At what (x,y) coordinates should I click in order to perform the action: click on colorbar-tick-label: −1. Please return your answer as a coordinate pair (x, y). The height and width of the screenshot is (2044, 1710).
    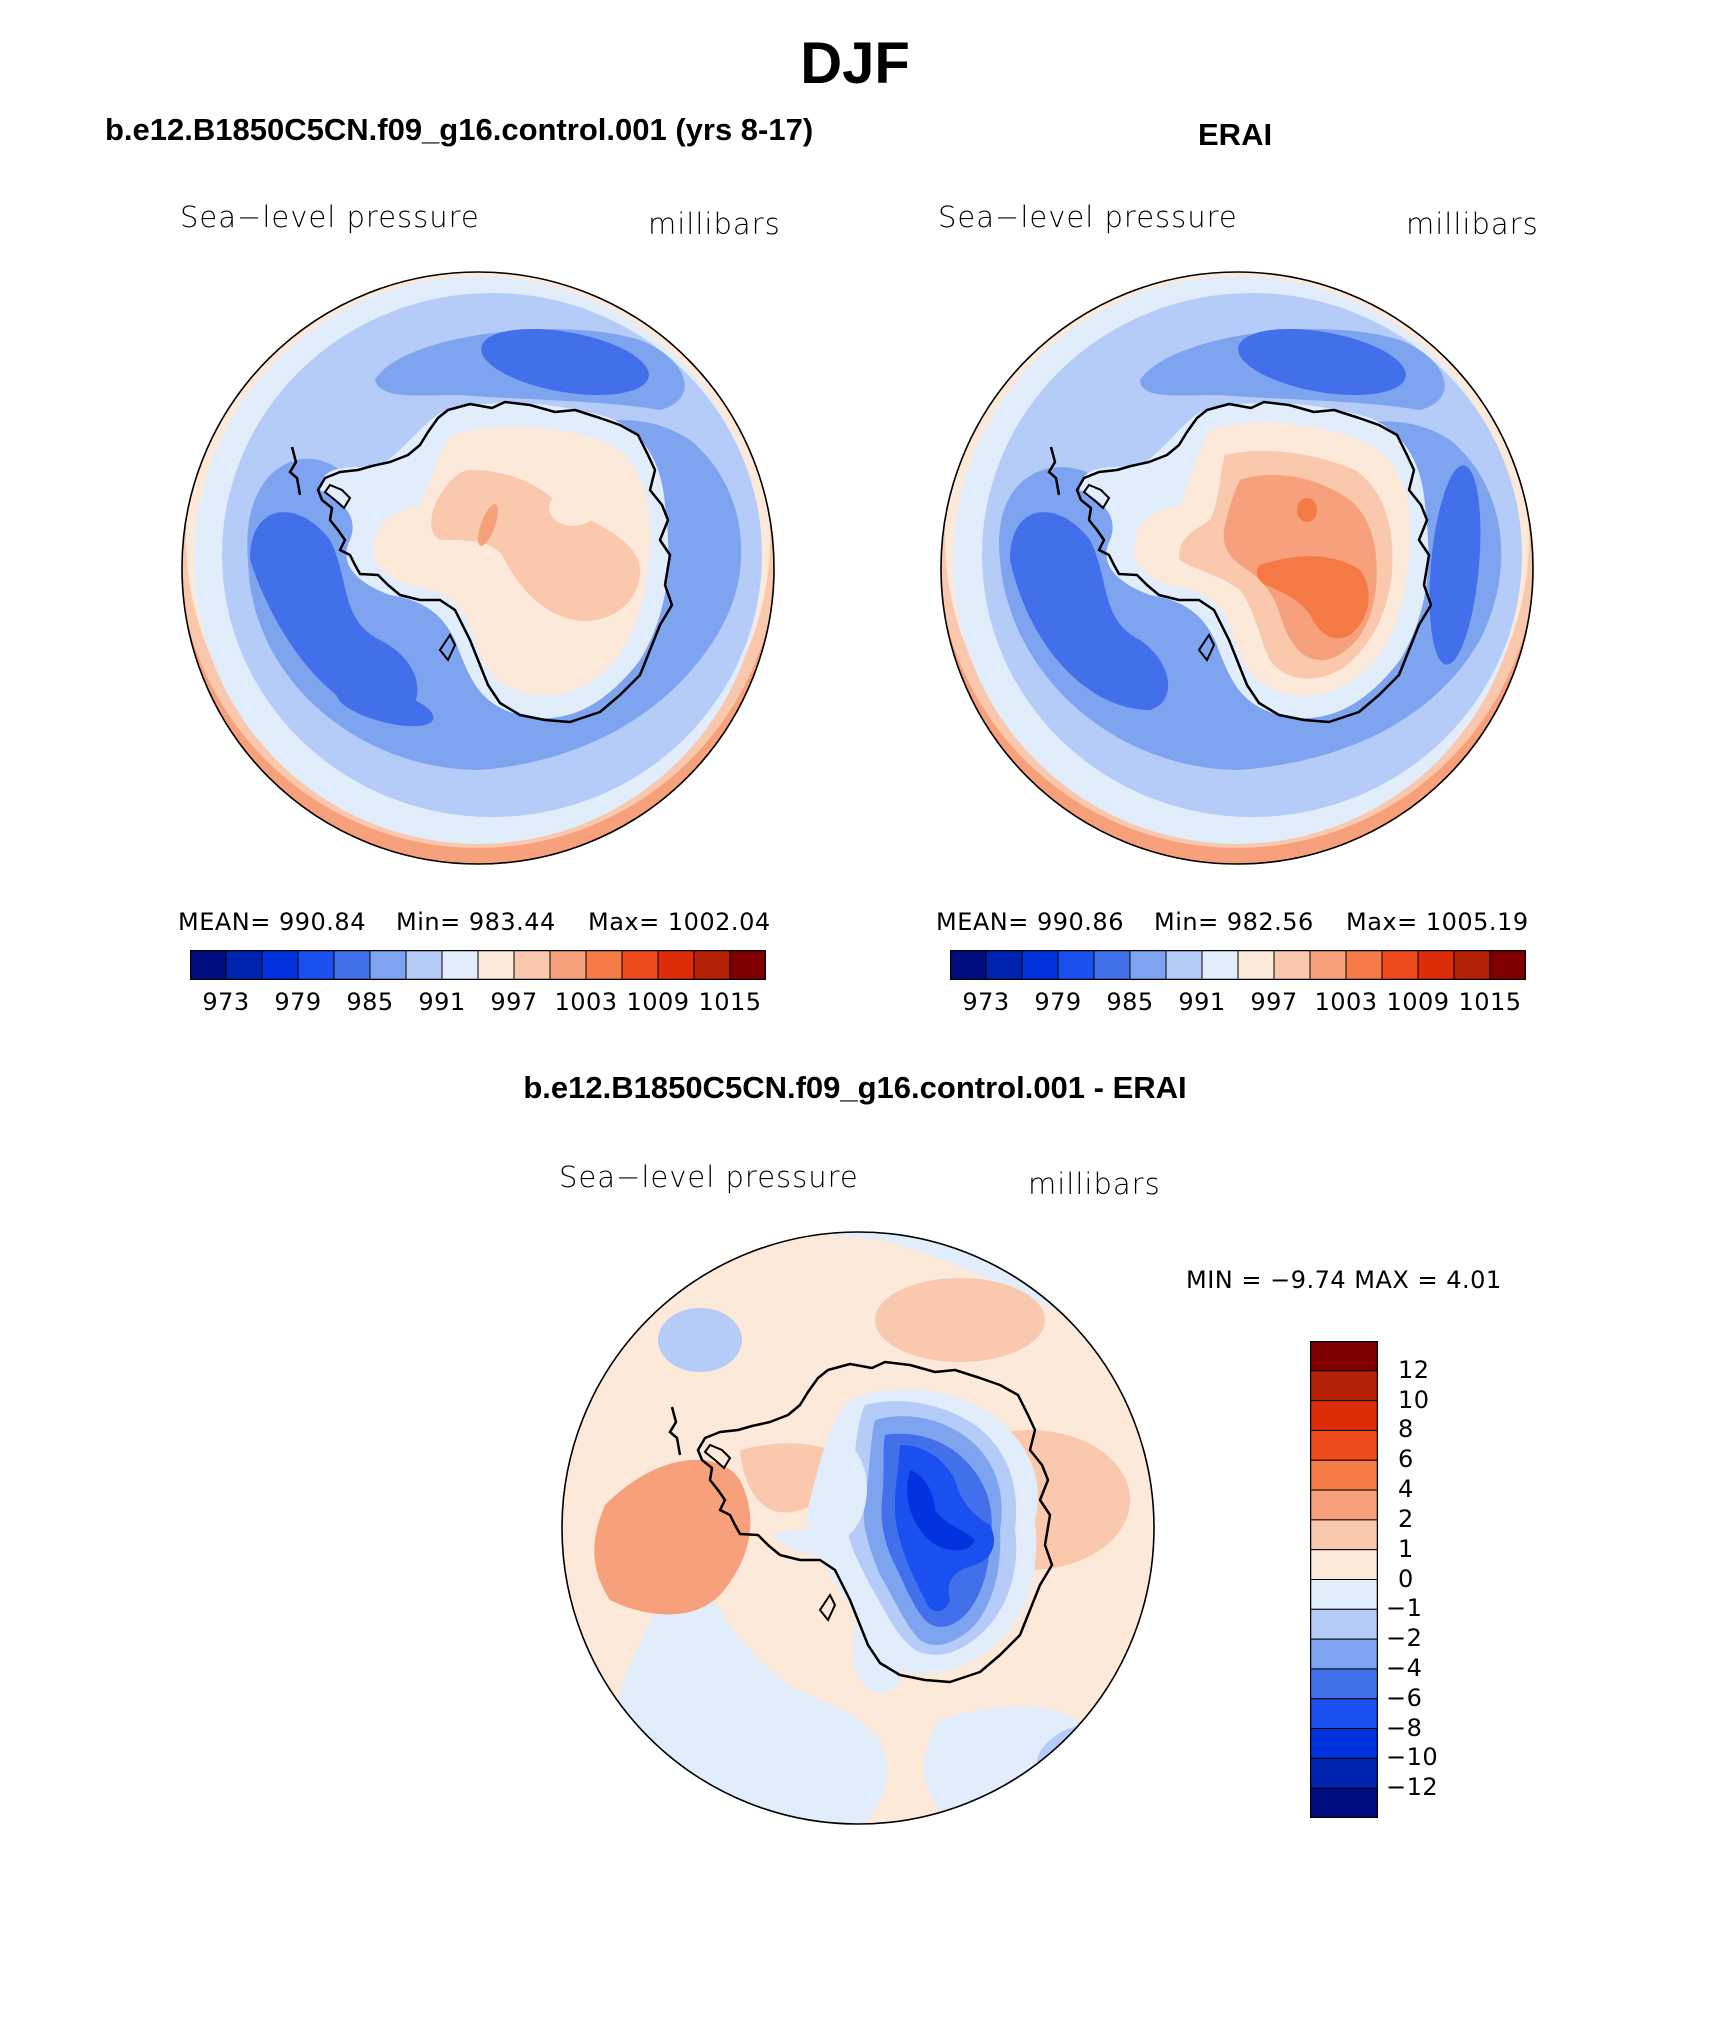
    Looking at the image, I should click on (1404, 1608).